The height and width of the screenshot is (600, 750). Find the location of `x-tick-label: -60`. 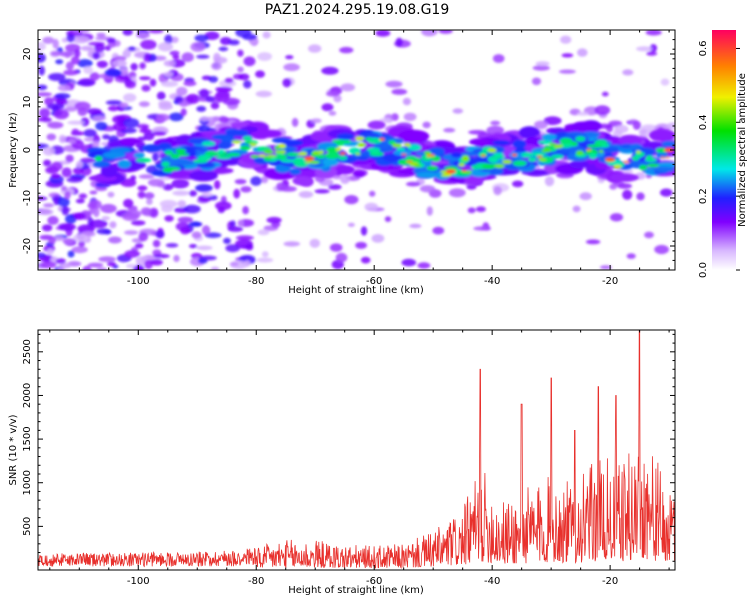

x-tick-label: -60 is located at coordinates (374, 281).